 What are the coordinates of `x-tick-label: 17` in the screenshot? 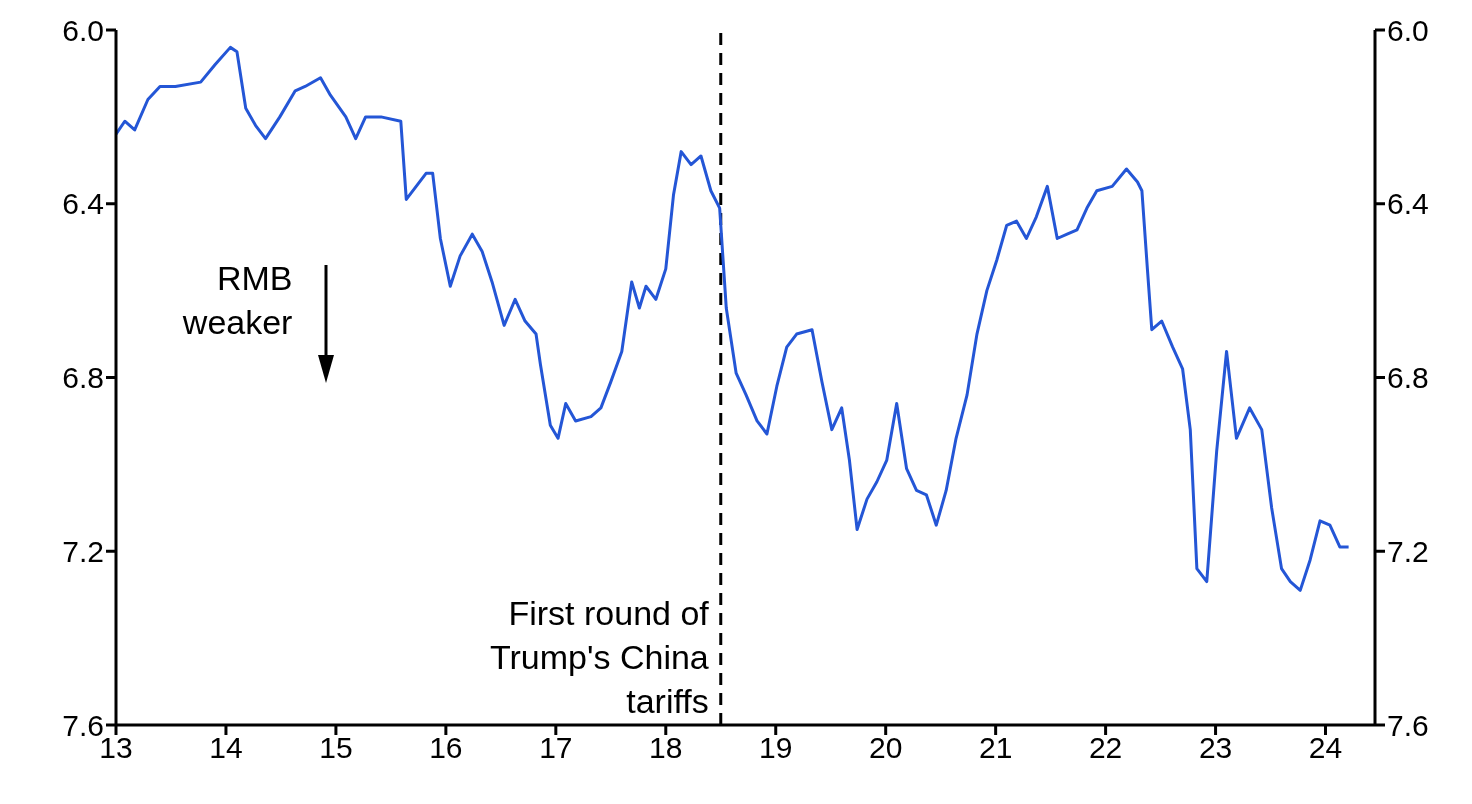 It's located at (556, 748).